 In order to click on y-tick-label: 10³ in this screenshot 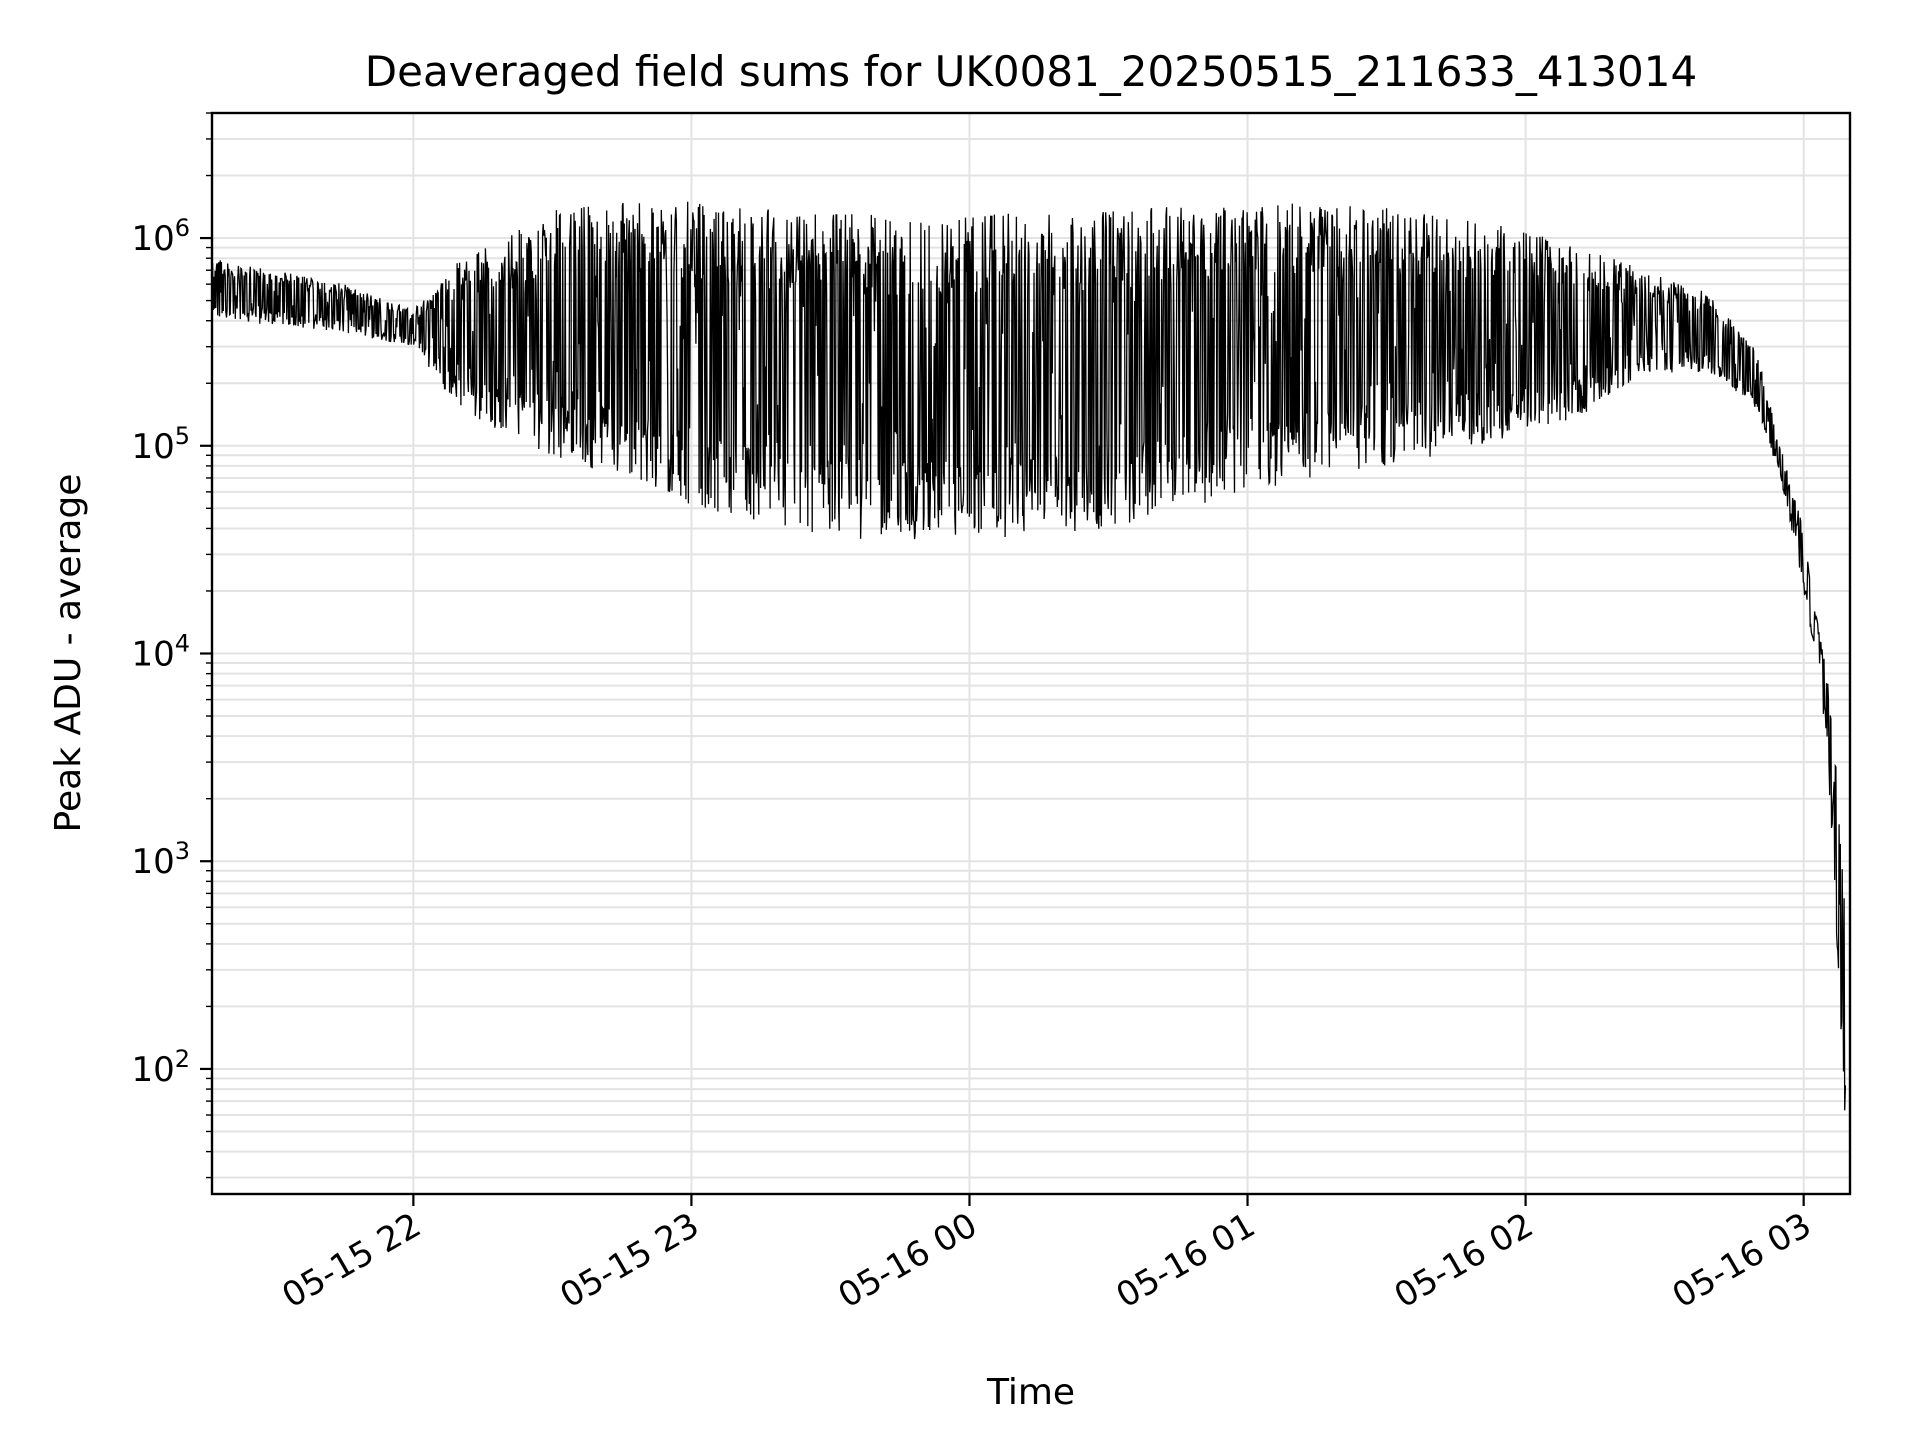, I will do `click(160, 859)`.